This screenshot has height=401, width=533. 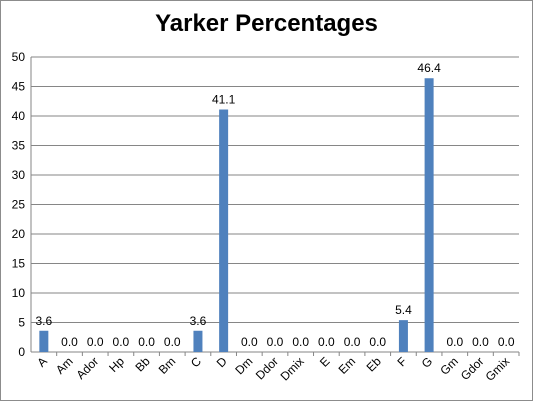 What do you see at coordinates (167, 365) in the screenshot?
I see `category-label-Bm: Bm` at bounding box center [167, 365].